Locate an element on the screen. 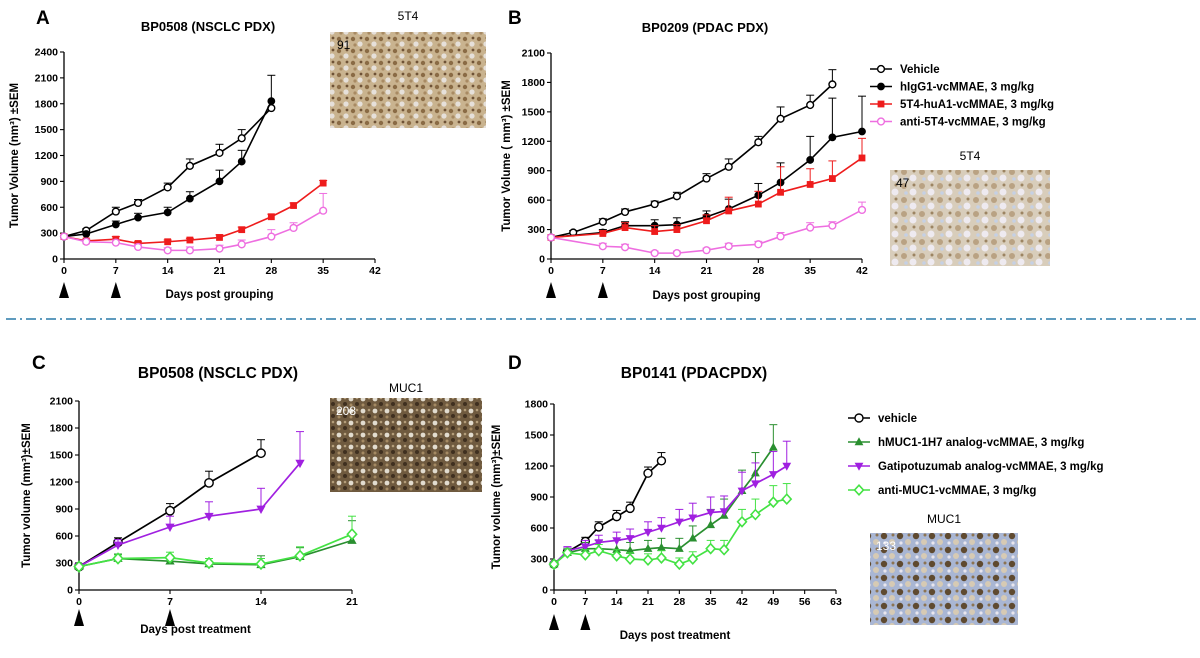  panel-a-title: BP0508 (NSCLC PDX) is located at coordinates (208, 26).